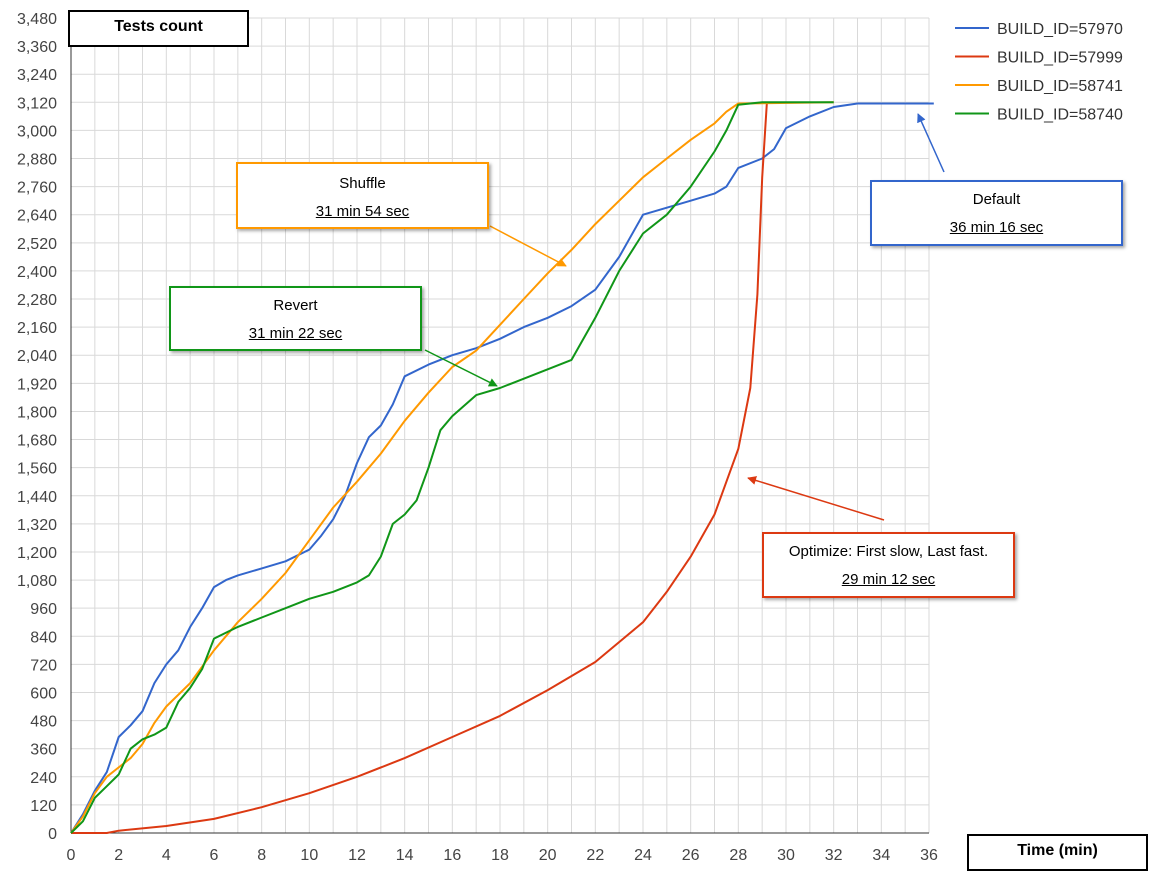  What do you see at coordinates (37, 441) in the screenshot?
I see `y-tick-label: 1,680` at bounding box center [37, 441].